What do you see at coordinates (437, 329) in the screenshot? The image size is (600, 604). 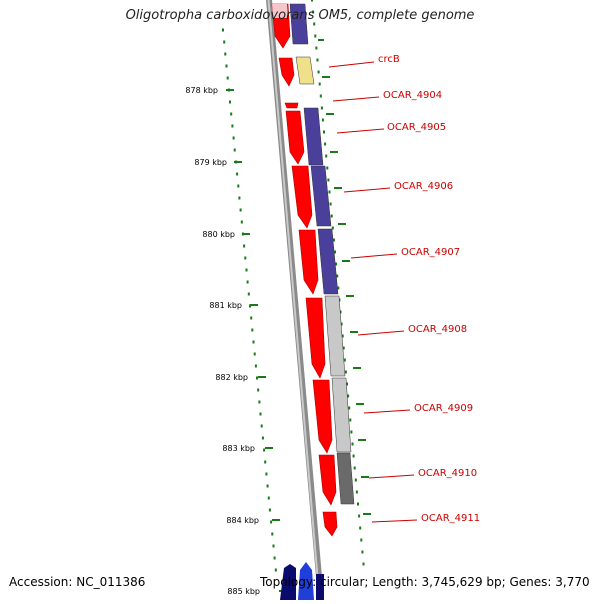 I see `gene-label-ocar-4908: OCAR_4908` at bounding box center [437, 329].